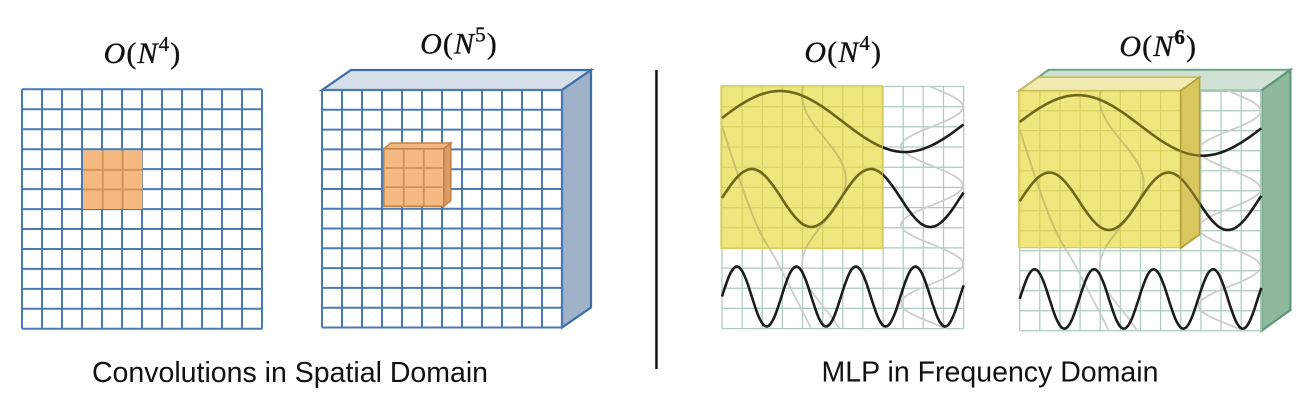 The height and width of the screenshot is (405, 1300). What do you see at coordinates (459, 41) in the screenshot?
I see `svg-text: O(N5)` at bounding box center [459, 41].